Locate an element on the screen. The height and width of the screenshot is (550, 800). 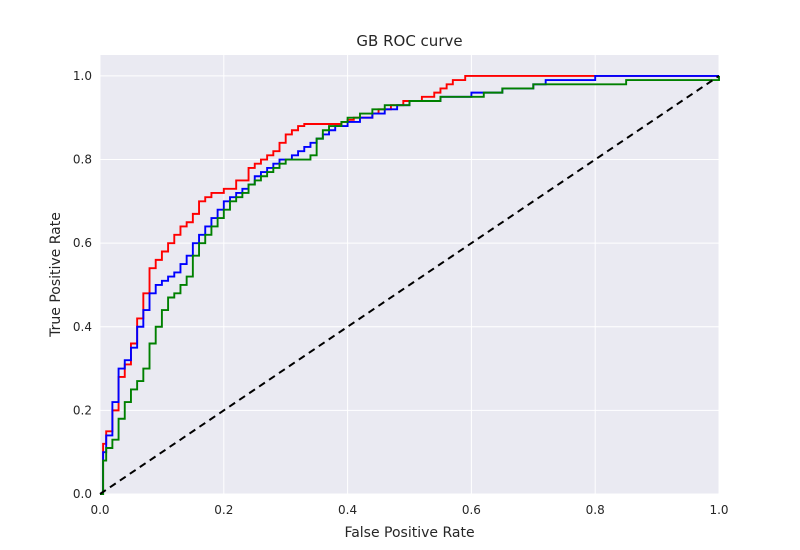
y-tick-label: 0.6 is located at coordinates (82, 243).